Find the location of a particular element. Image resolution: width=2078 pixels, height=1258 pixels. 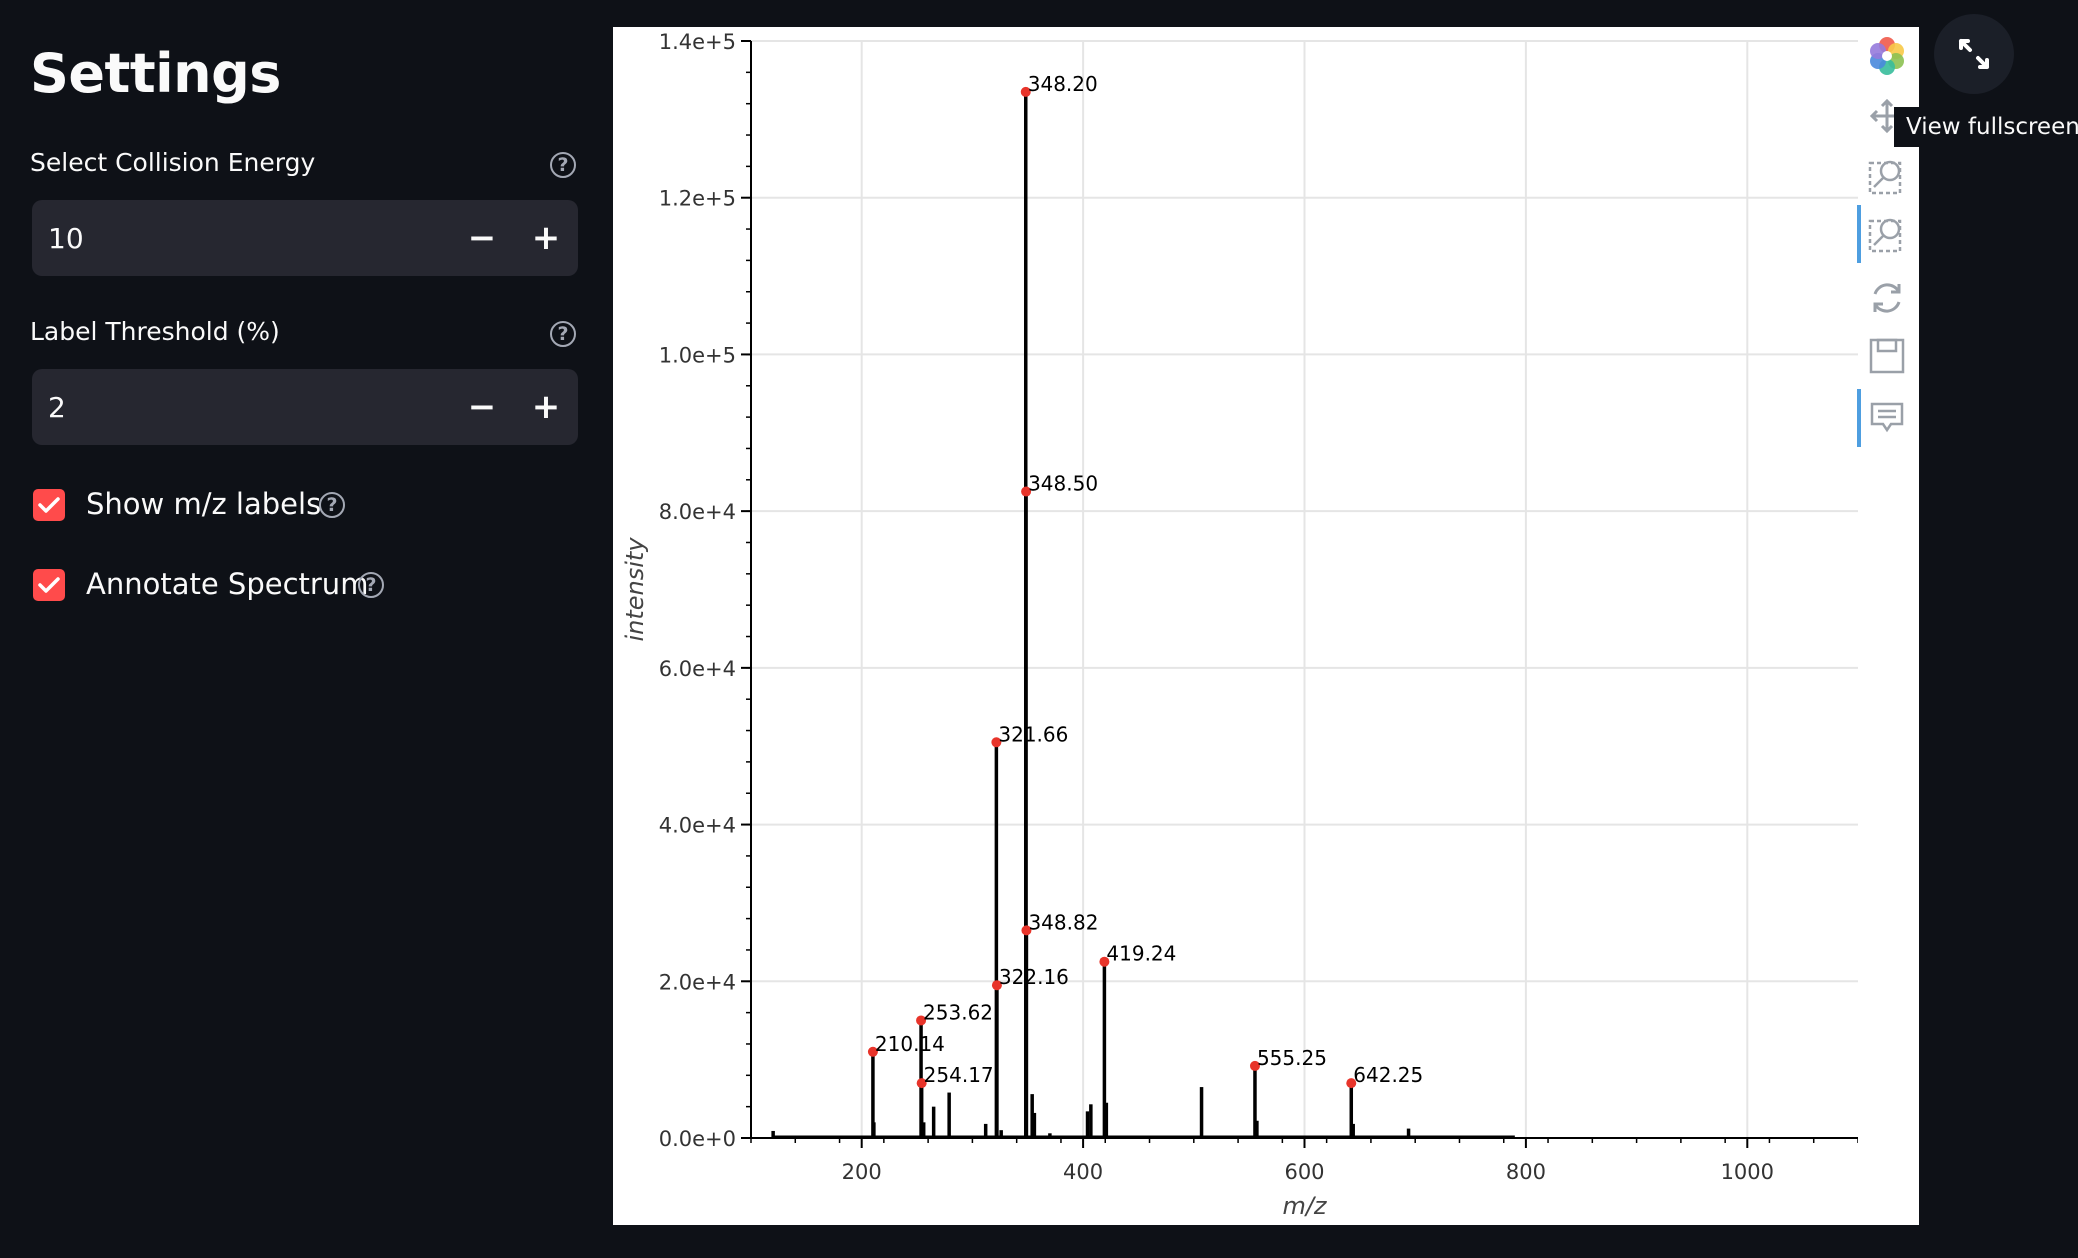

collision-energy-stepper: − + is located at coordinates (305, 238).